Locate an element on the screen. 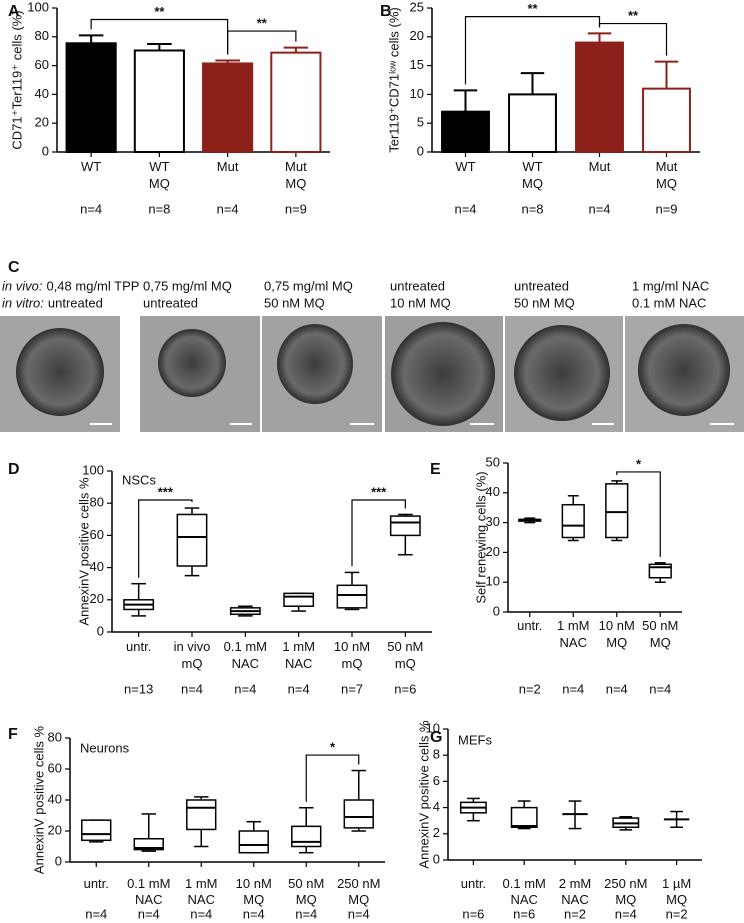 The image size is (744, 923). condition-label: 0,75 mg/ml MQ is located at coordinates (187, 285).